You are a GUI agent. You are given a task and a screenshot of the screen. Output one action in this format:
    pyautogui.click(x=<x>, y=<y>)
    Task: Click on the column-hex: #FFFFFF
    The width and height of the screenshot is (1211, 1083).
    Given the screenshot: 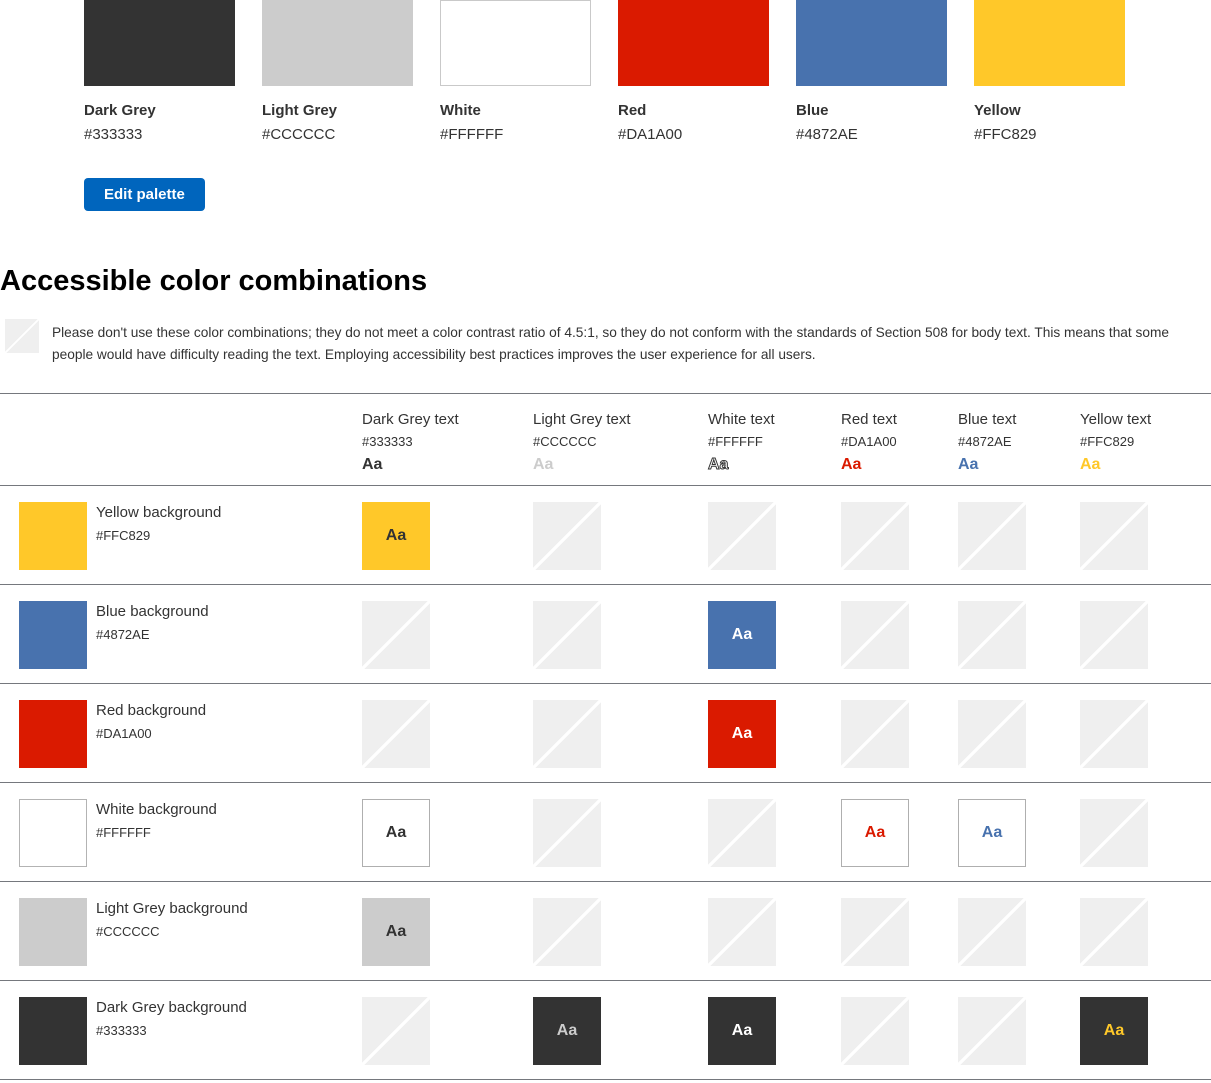 What is the action you would take?
    pyautogui.click(x=735, y=441)
    